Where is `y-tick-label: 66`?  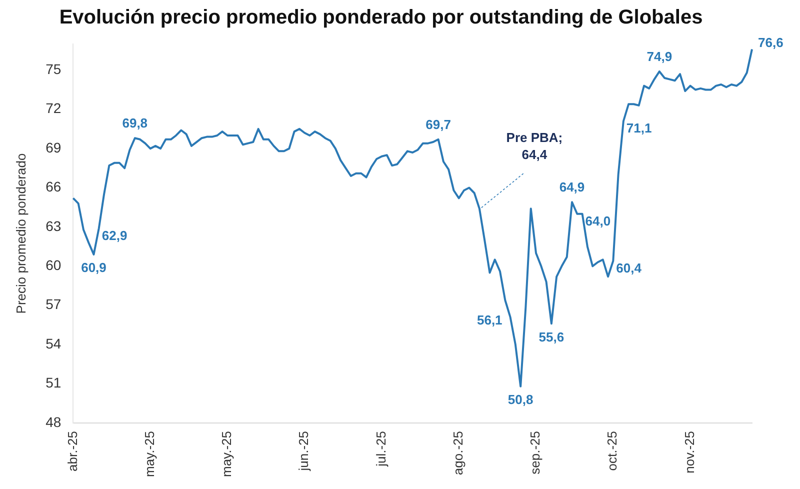
y-tick-label: 66 is located at coordinates (54, 186).